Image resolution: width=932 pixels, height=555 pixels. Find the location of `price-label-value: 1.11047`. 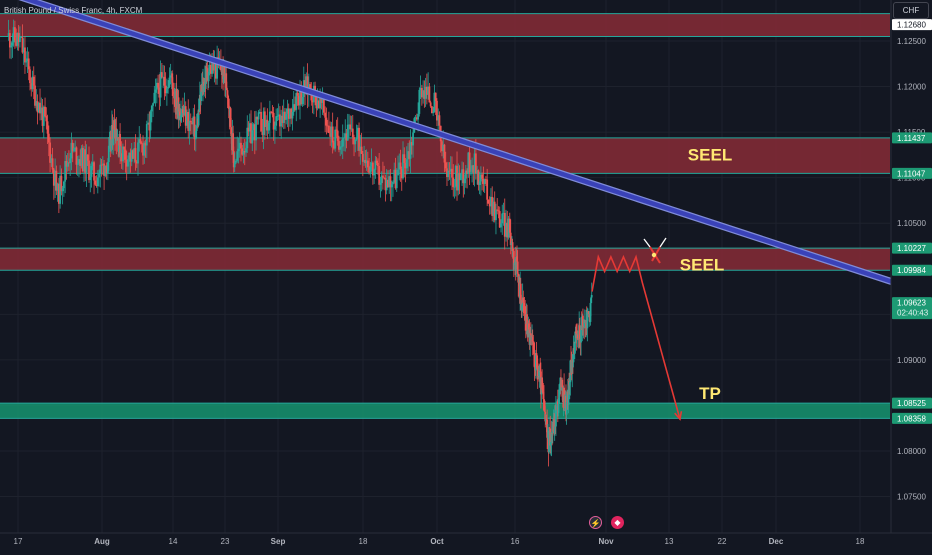

price-label-value: 1.11047 is located at coordinates (911, 173).